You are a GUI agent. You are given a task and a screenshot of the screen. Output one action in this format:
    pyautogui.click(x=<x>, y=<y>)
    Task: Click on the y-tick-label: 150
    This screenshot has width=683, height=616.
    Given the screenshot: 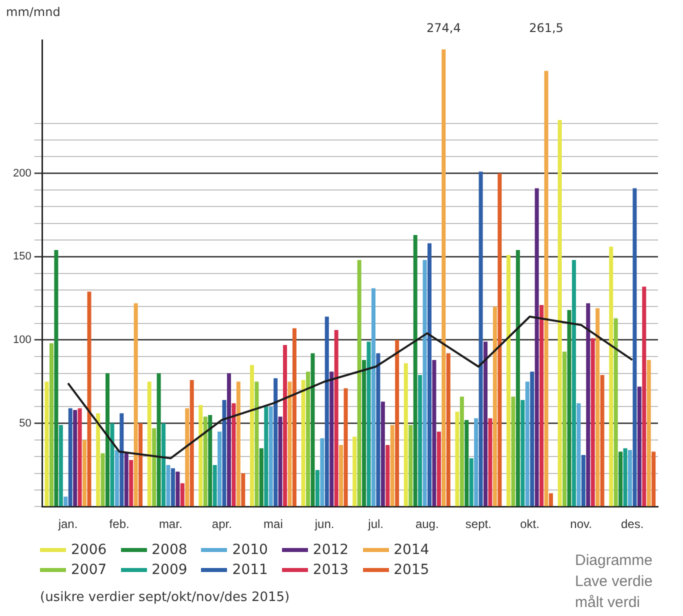 What is the action you would take?
    pyautogui.click(x=22, y=256)
    